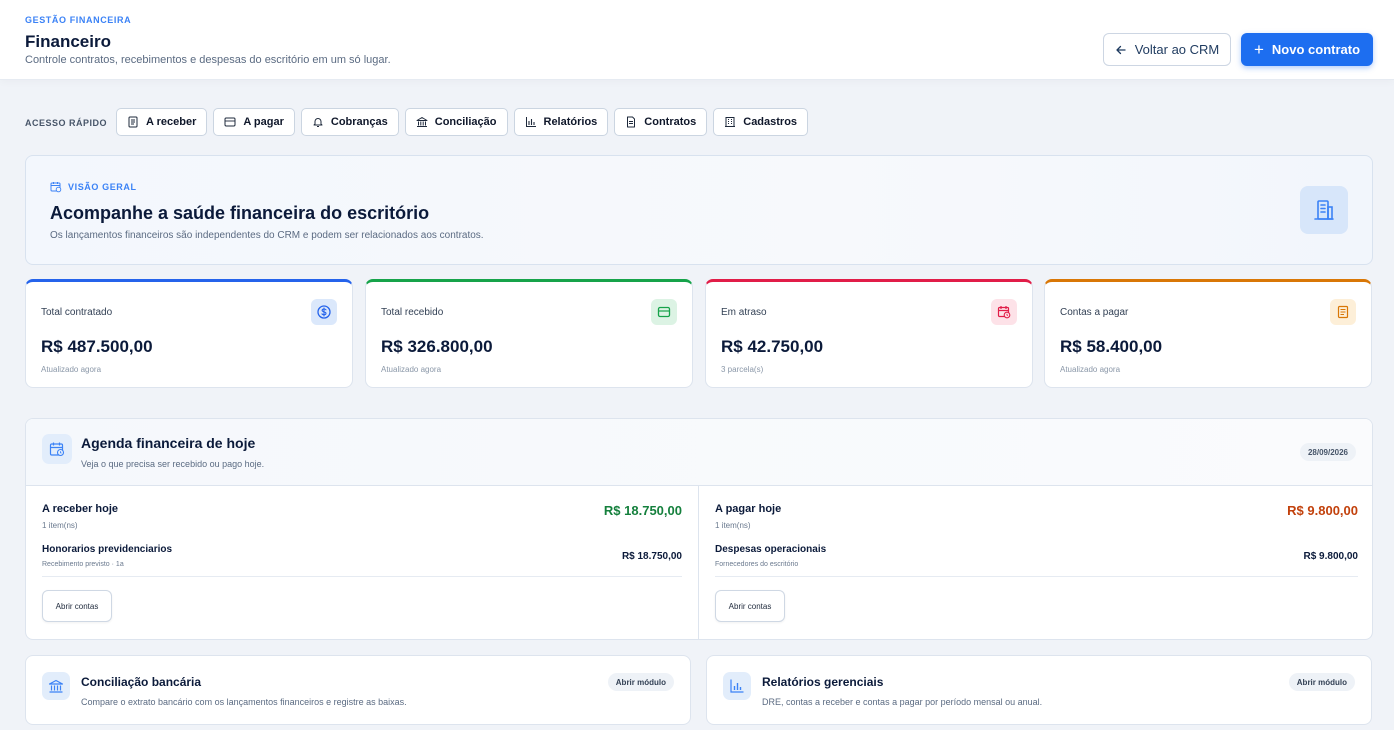  I want to click on receivable-item-description: Recebimento previsto · 1a, so click(83, 564).